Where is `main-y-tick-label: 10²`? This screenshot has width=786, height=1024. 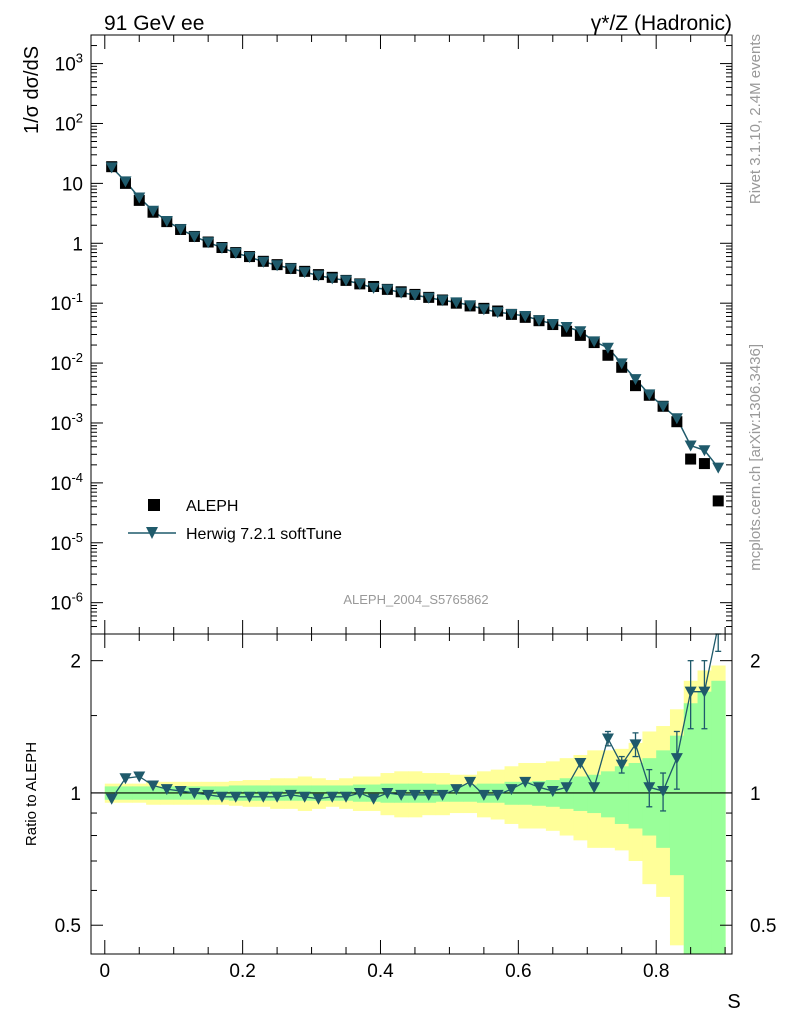
main-y-tick-label: 10² is located at coordinates (69, 122).